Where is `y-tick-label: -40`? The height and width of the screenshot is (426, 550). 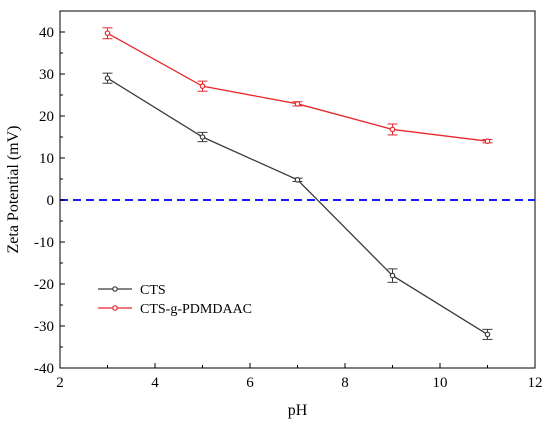 y-tick-label: -40 is located at coordinates (44, 369).